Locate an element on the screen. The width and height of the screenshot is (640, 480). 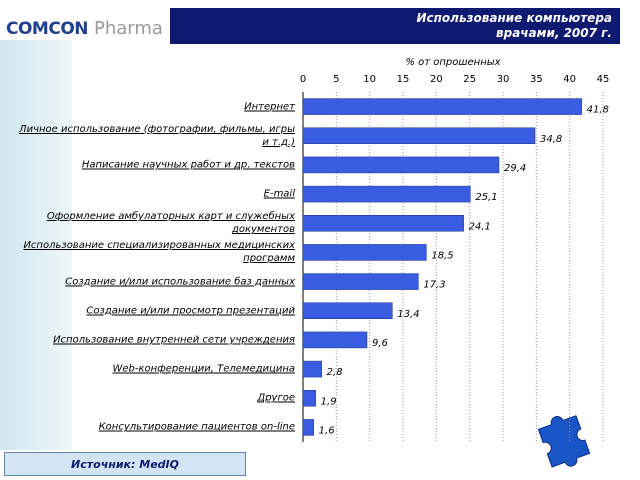
logo: COMCON Pharma is located at coordinates (84, 28).